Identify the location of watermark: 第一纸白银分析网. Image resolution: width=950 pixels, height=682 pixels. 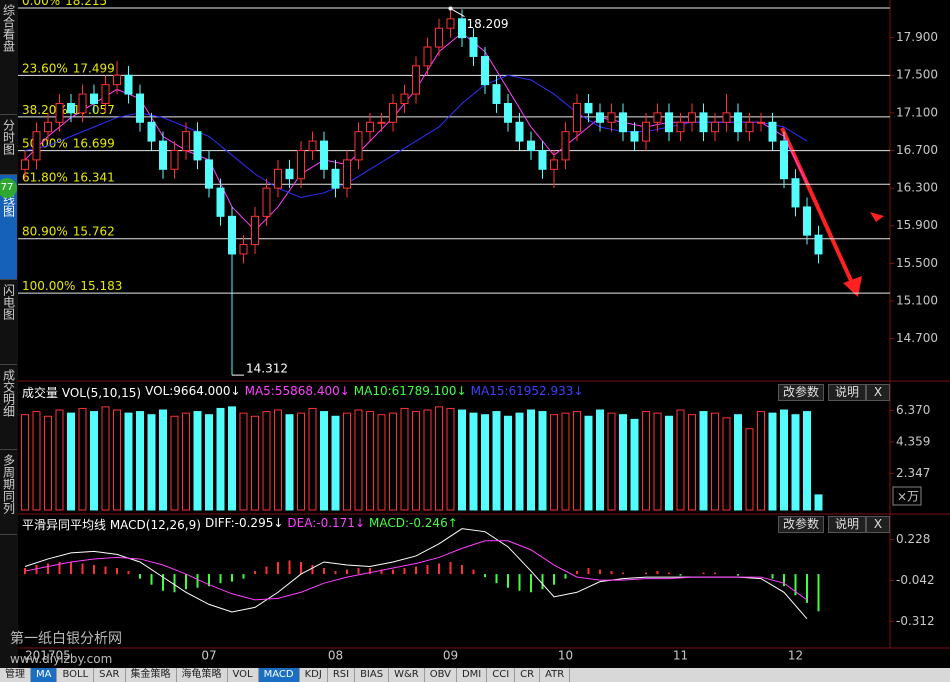
(66, 639).